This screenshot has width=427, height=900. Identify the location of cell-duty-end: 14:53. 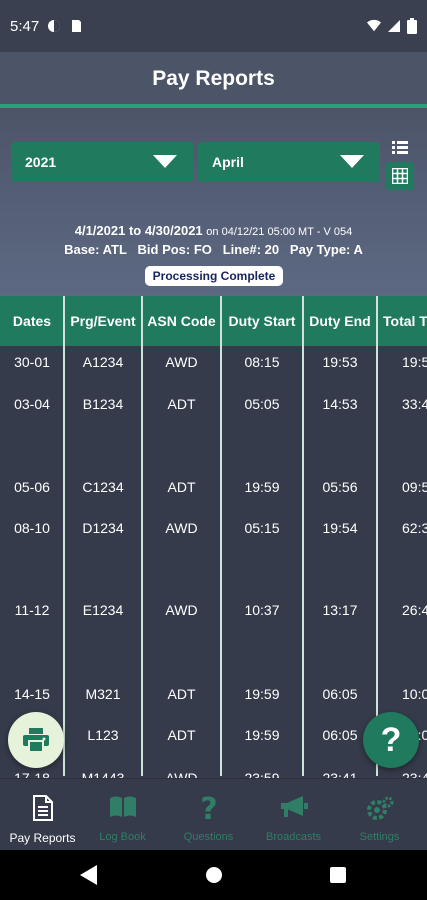
(340, 404).